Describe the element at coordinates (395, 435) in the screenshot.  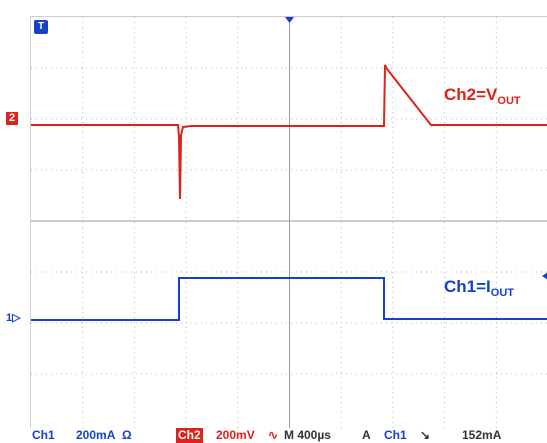
I see `status-trigger-source: Ch1` at that location.